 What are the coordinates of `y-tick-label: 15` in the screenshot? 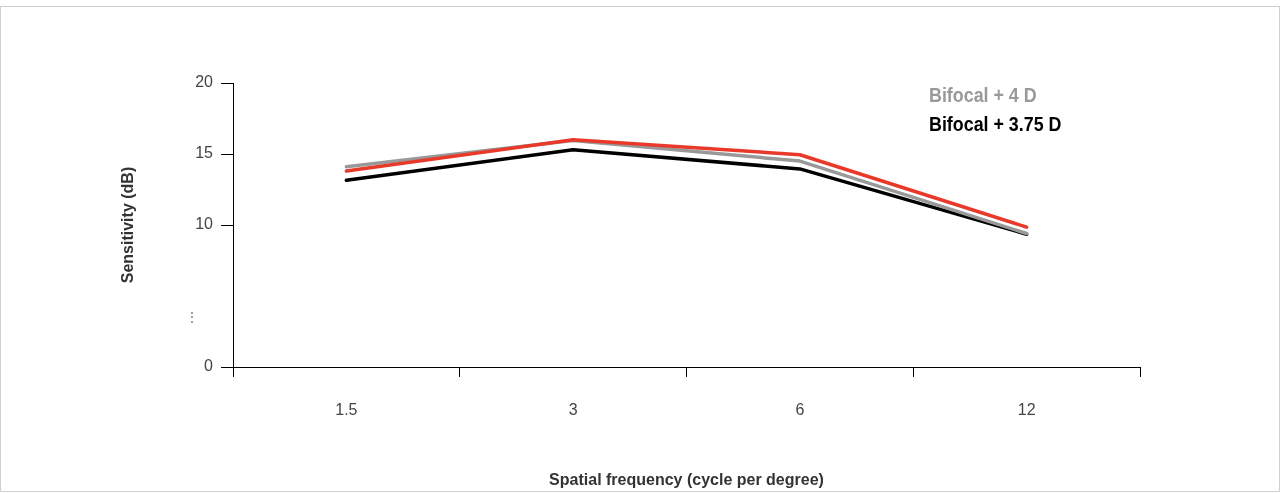 It's located at (204, 153).